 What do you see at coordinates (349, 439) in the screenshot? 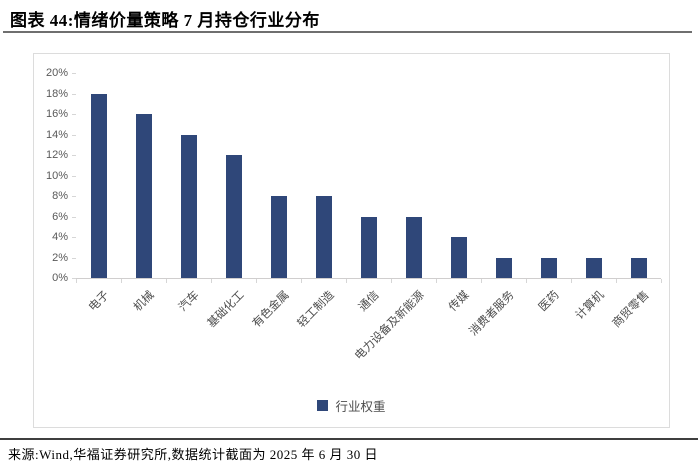
I see `footer-rule` at bounding box center [349, 439].